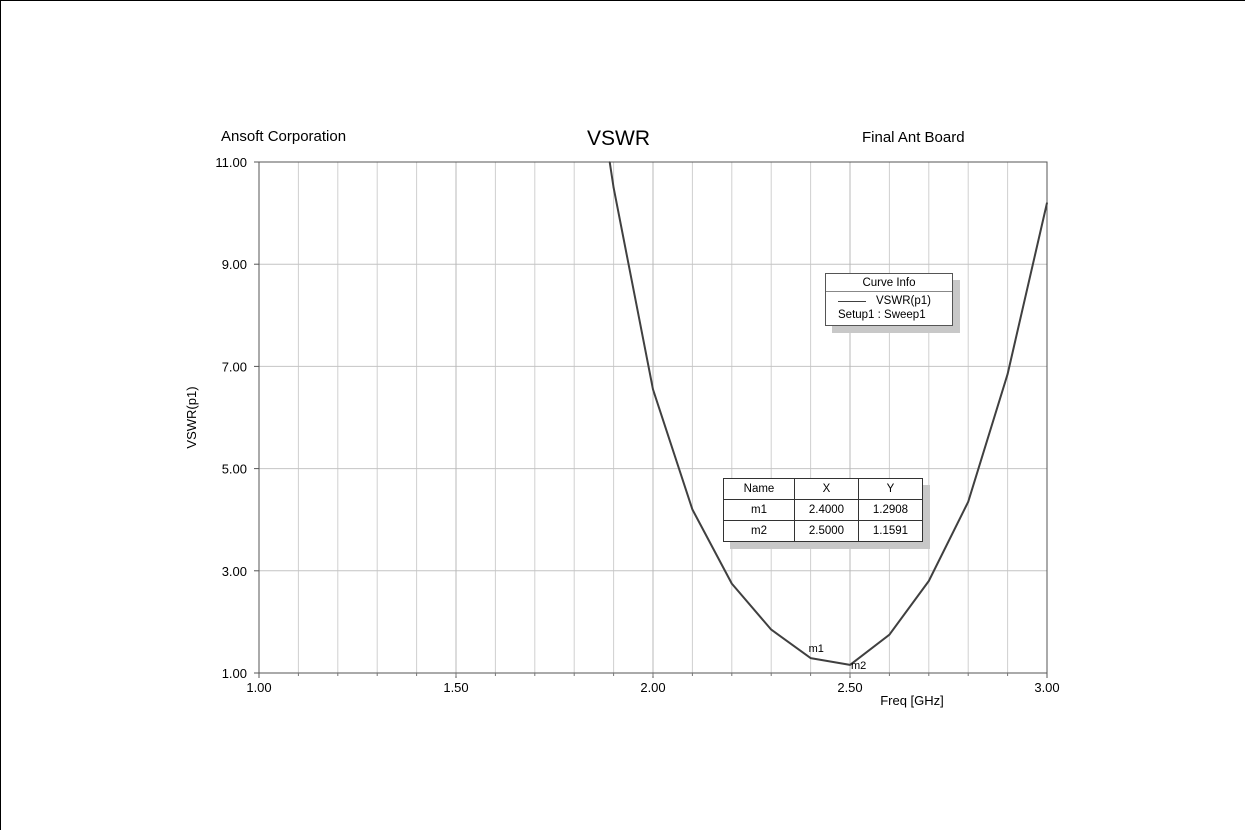 Image resolution: width=1245 pixels, height=830 pixels. What do you see at coordinates (234, 673) in the screenshot?
I see `y-tick-label: 1.00` at bounding box center [234, 673].